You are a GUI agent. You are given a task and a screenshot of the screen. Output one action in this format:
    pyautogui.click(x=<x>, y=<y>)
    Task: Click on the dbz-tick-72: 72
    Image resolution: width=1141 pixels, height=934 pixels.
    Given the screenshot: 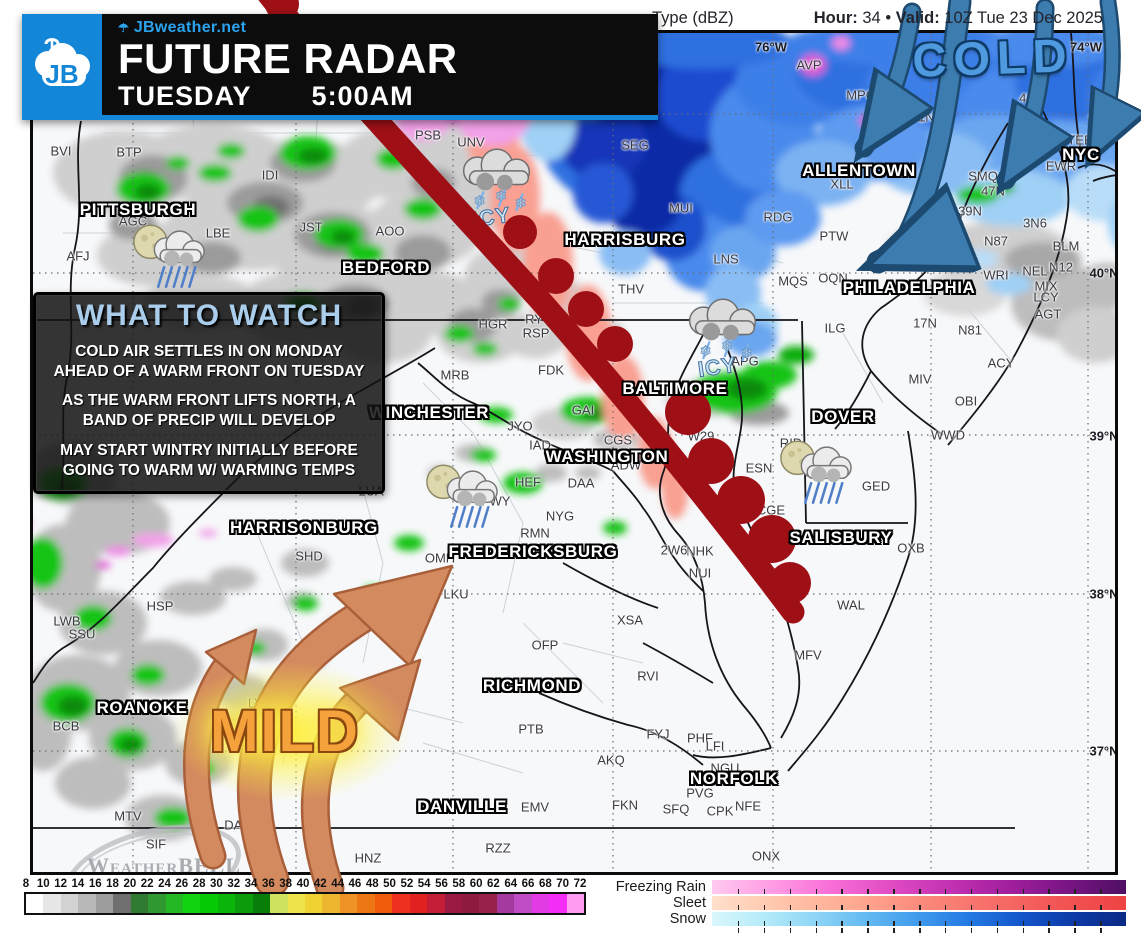 What is the action you would take?
    pyautogui.click(x=580, y=884)
    